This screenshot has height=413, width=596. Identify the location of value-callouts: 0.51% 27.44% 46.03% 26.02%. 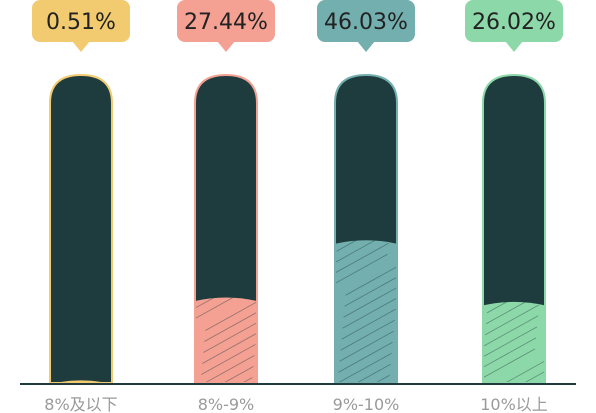
(297, 26).